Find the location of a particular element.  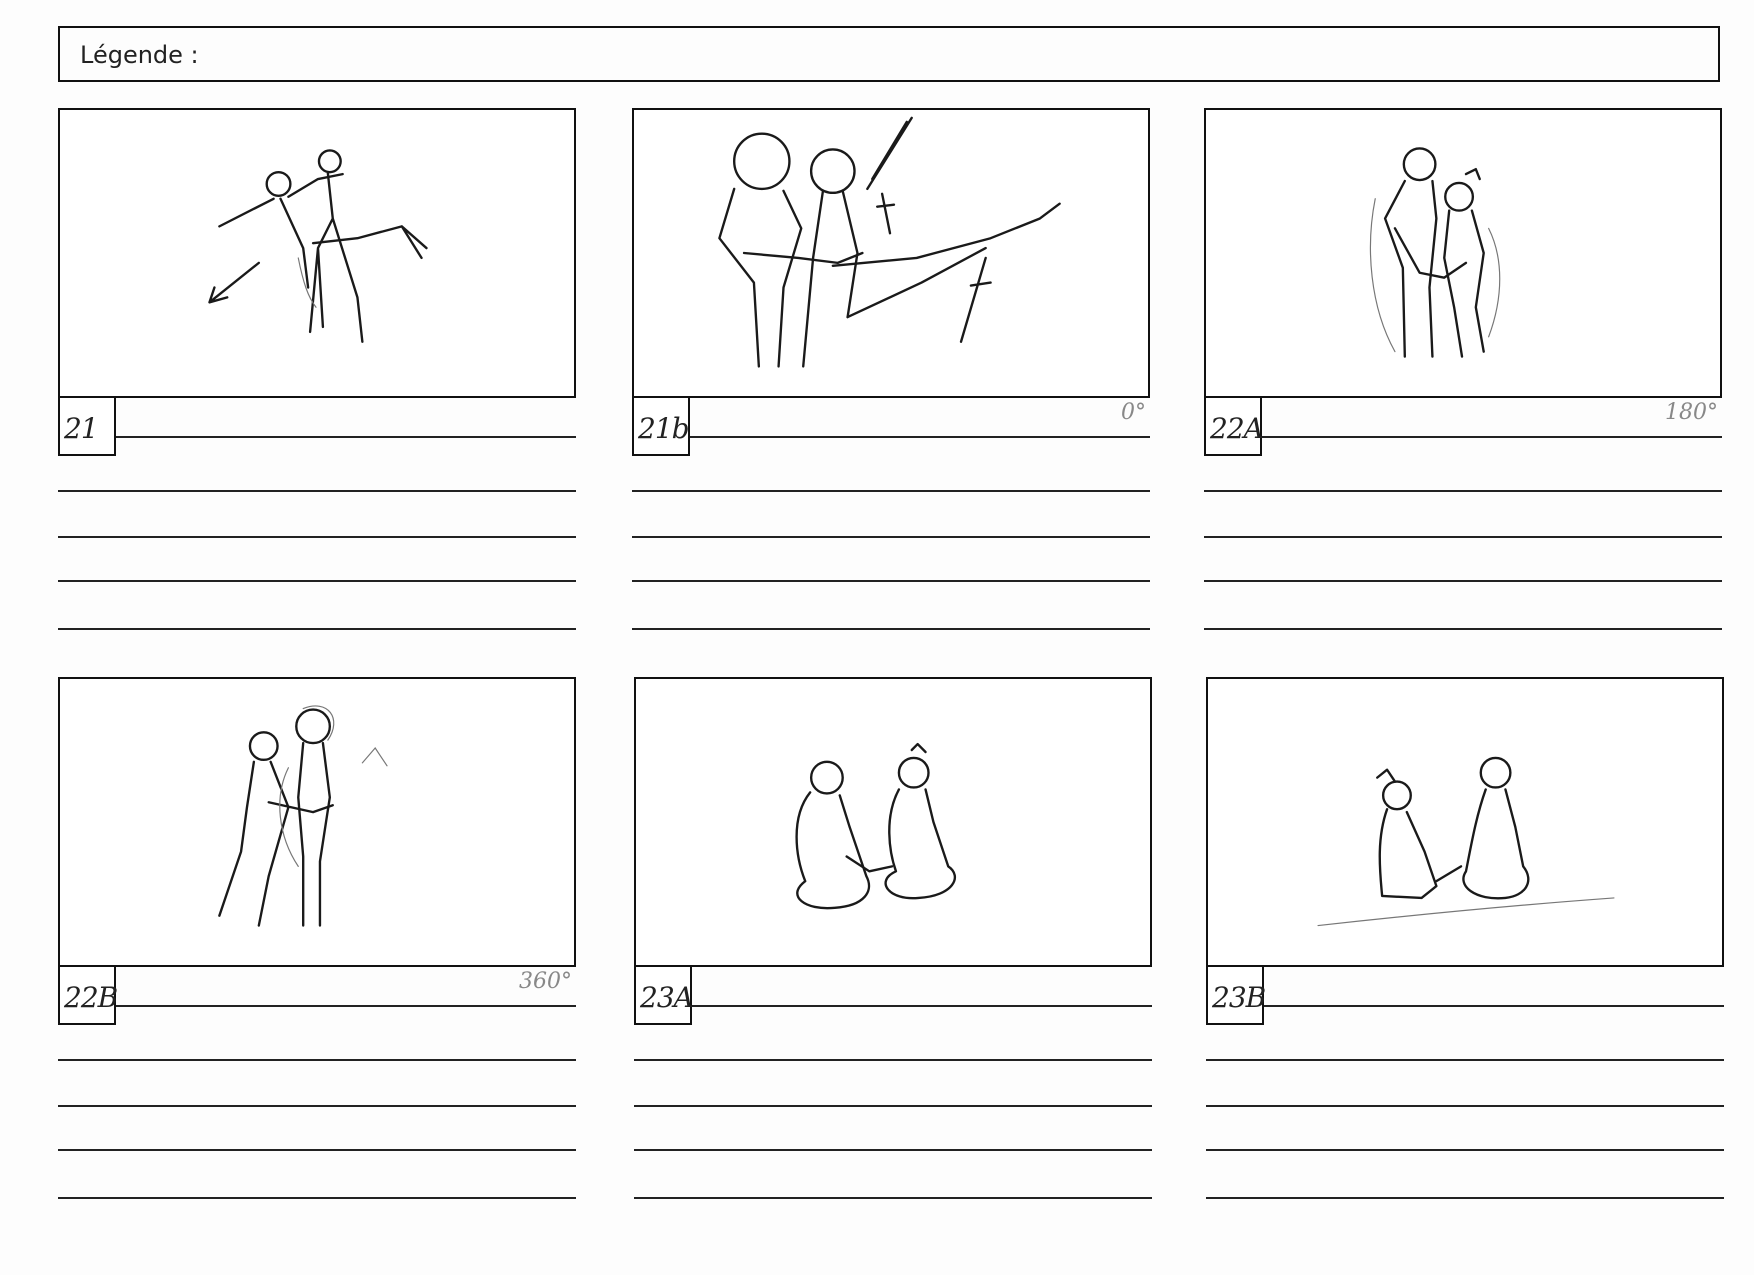

panel-number: 22B is located at coordinates (91, 997).